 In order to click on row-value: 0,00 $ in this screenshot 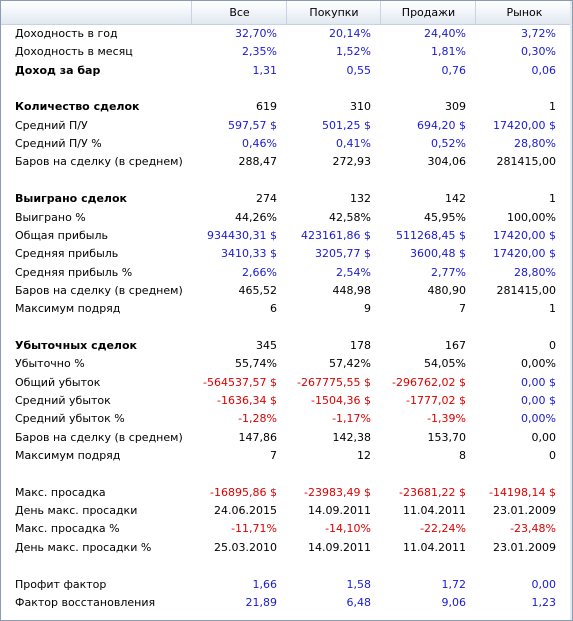, I will do `click(538, 382)`.